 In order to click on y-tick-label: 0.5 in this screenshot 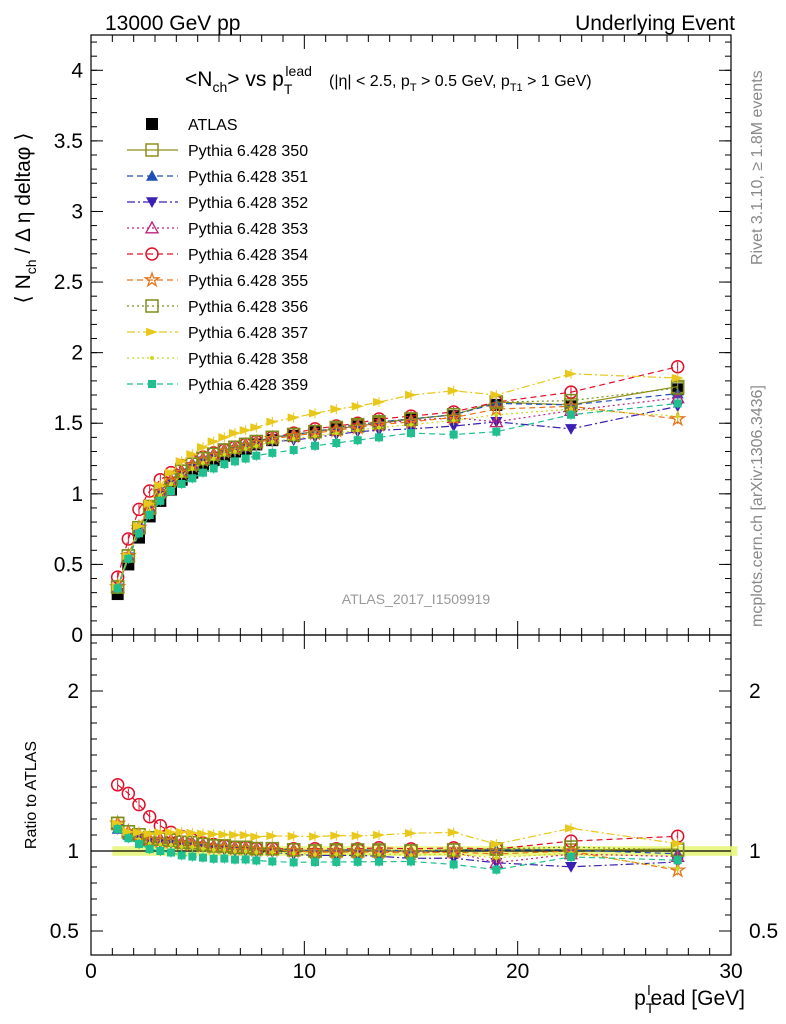, I will do `click(68, 564)`.